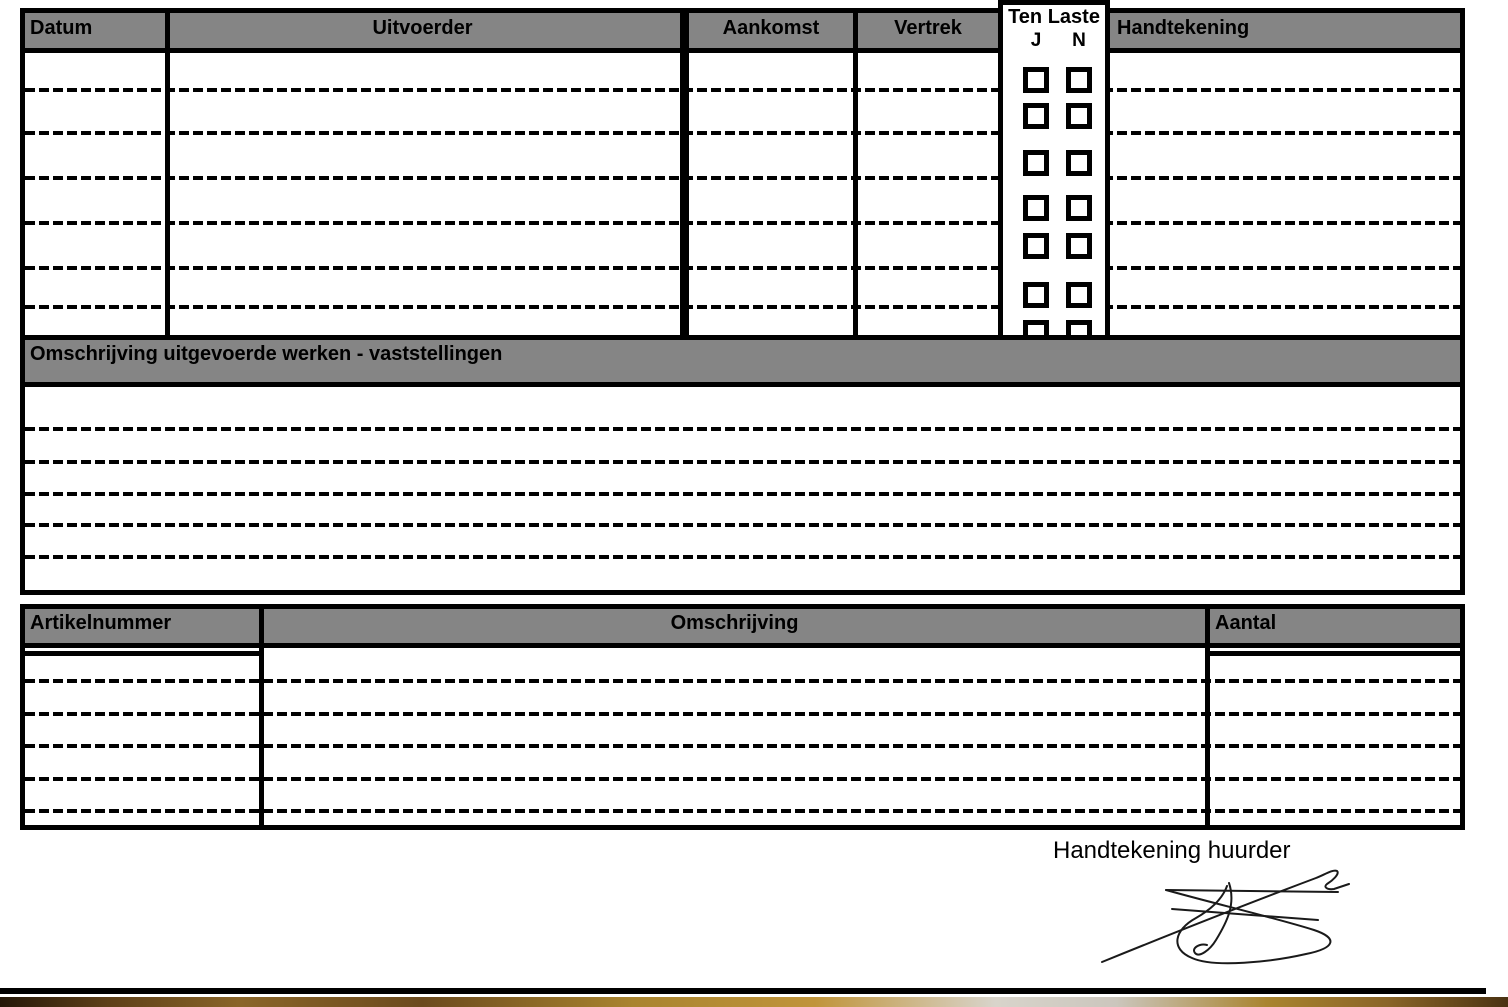  What do you see at coordinates (422, 28) in the screenshot?
I see `column-header-uitvoerder: Uitvoerder` at bounding box center [422, 28].